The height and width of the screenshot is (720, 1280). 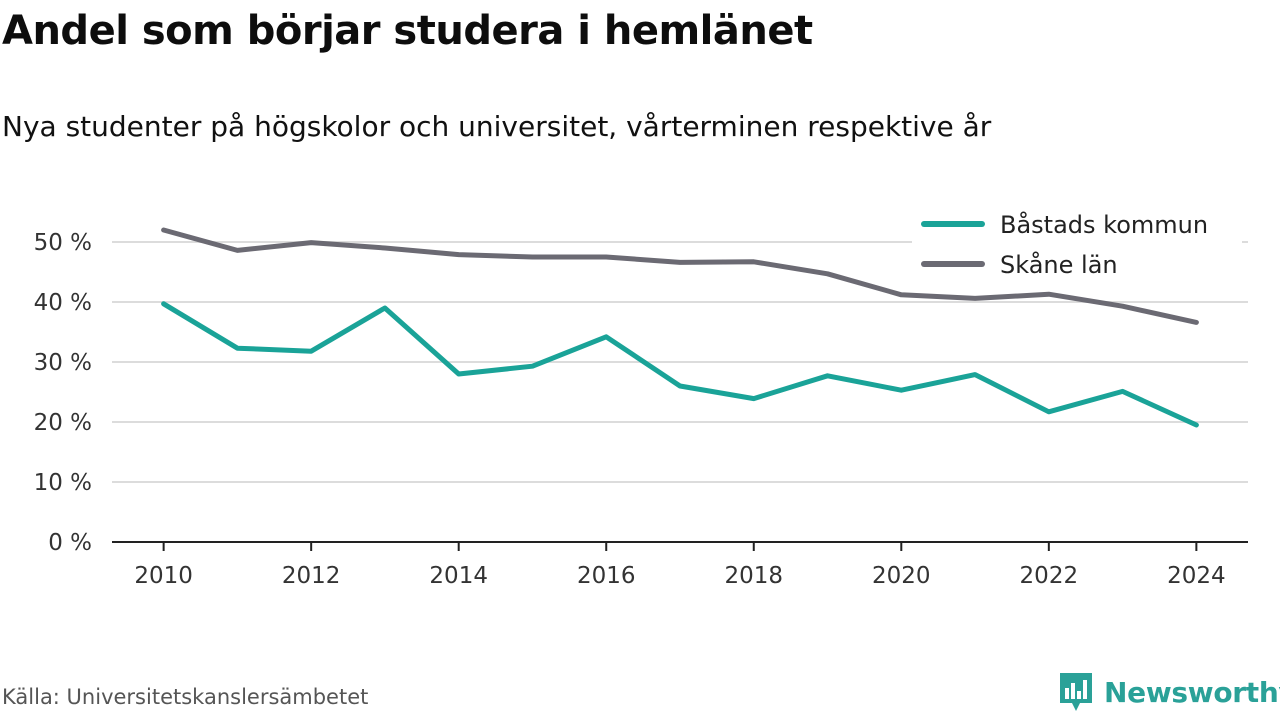 What do you see at coordinates (63, 303) in the screenshot?
I see `y-tick-label: 40 %` at bounding box center [63, 303].